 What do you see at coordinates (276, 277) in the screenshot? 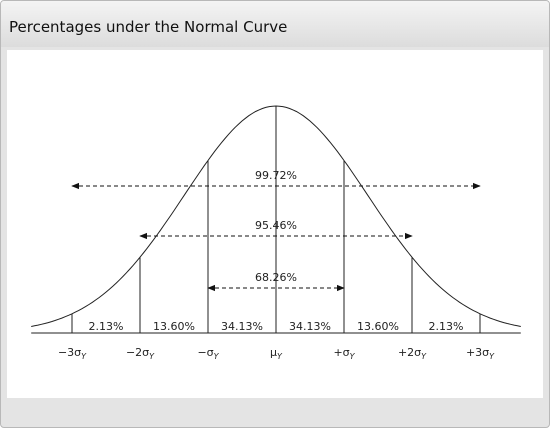
I see `span-label: 68.26%` at bounding box center [276, 277].